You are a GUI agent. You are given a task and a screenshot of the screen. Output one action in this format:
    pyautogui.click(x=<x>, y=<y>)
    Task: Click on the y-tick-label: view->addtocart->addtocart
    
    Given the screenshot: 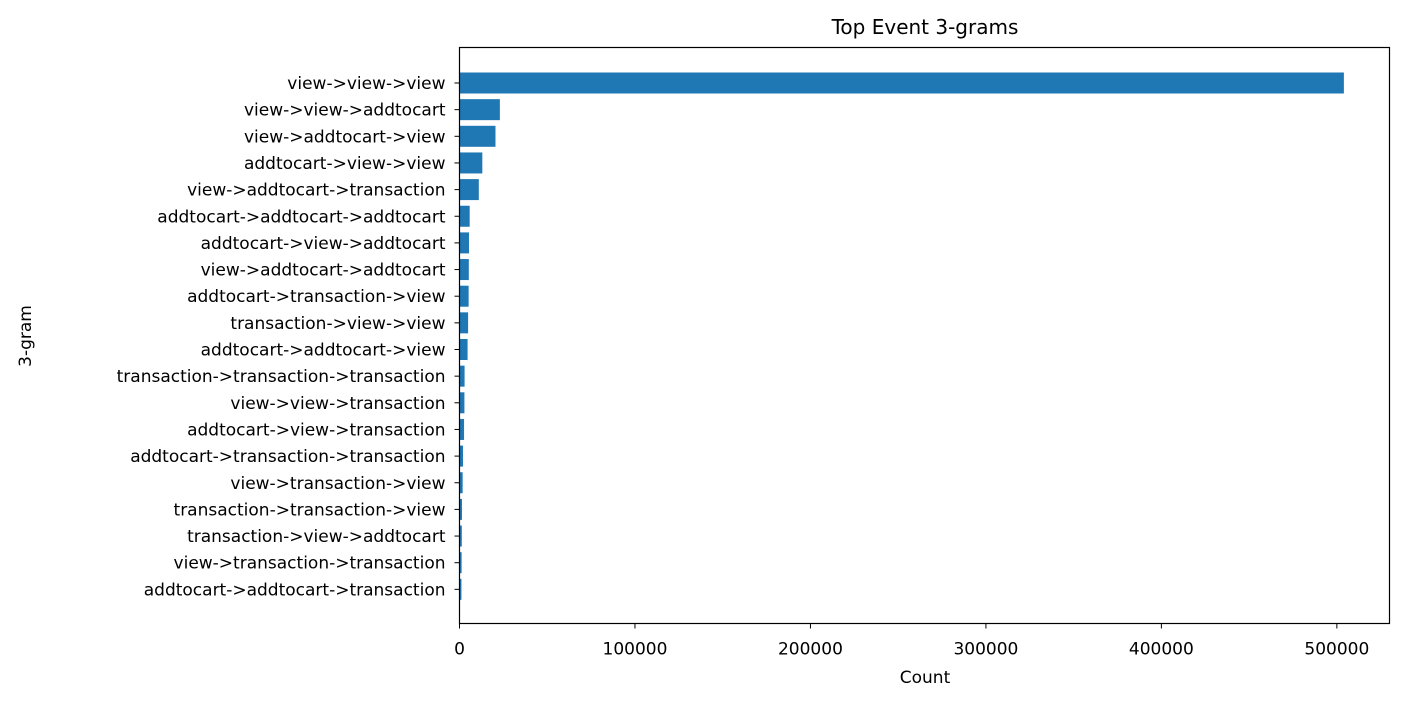 What is the action you would take?
    pyautogui.click(x=323, y=271)
    